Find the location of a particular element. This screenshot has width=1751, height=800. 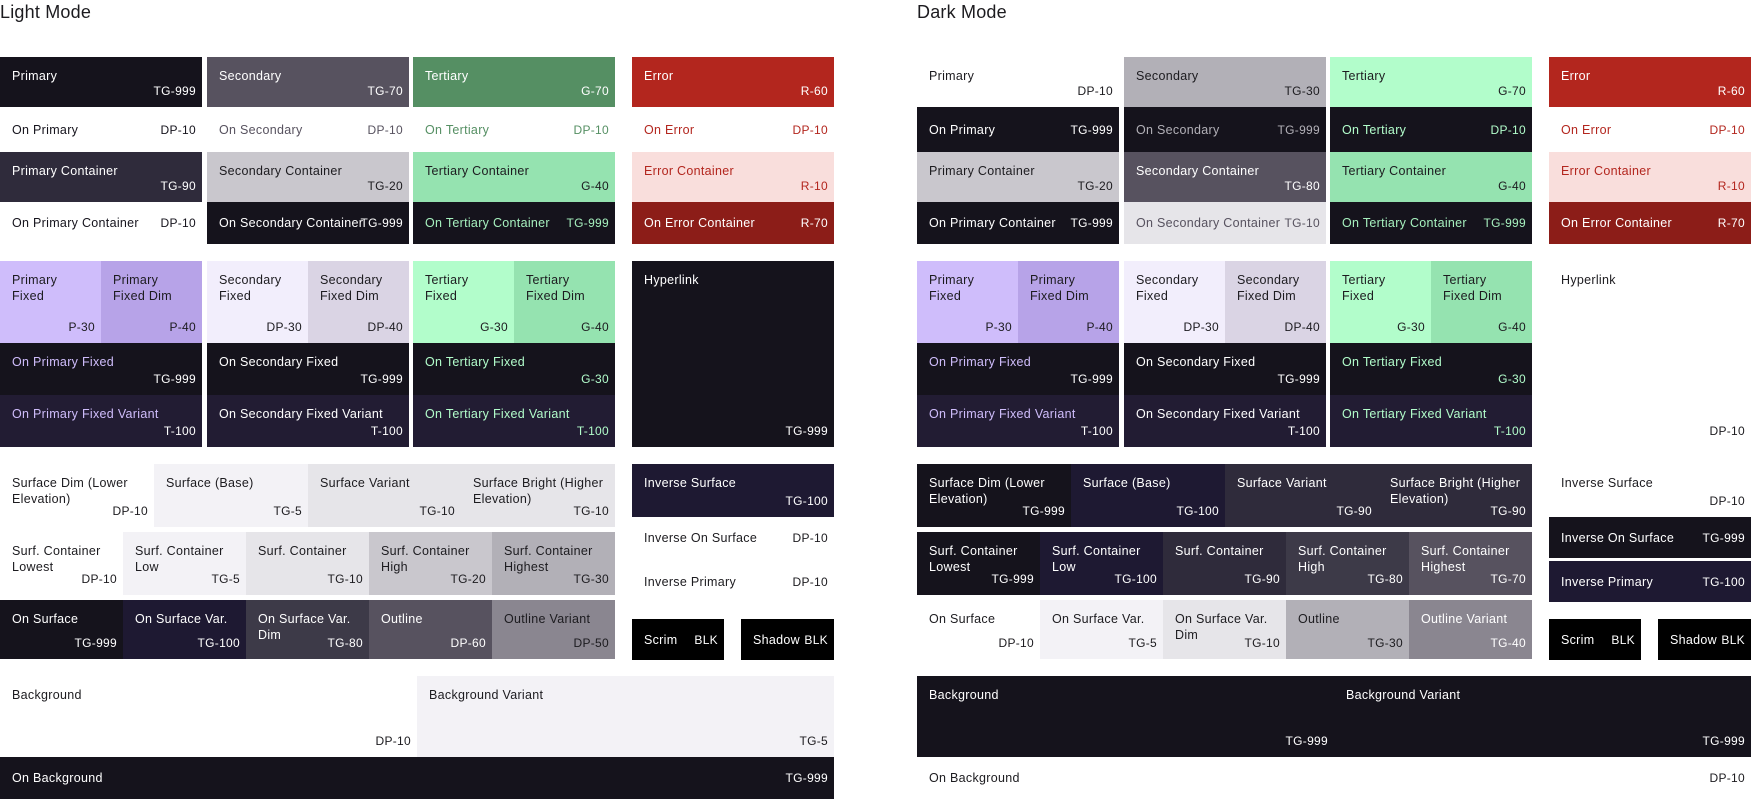

light-swatch-surface-bright: Surface Bright (Higher Elevation) TG-10 is located at coordinates (538, 495).